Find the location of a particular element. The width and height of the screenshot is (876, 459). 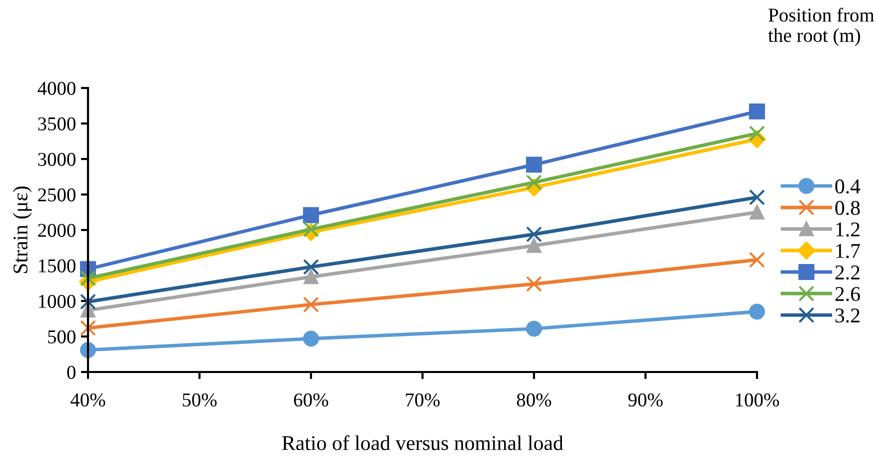

legend-label: 1.2 is located at coordinates (848, 229).